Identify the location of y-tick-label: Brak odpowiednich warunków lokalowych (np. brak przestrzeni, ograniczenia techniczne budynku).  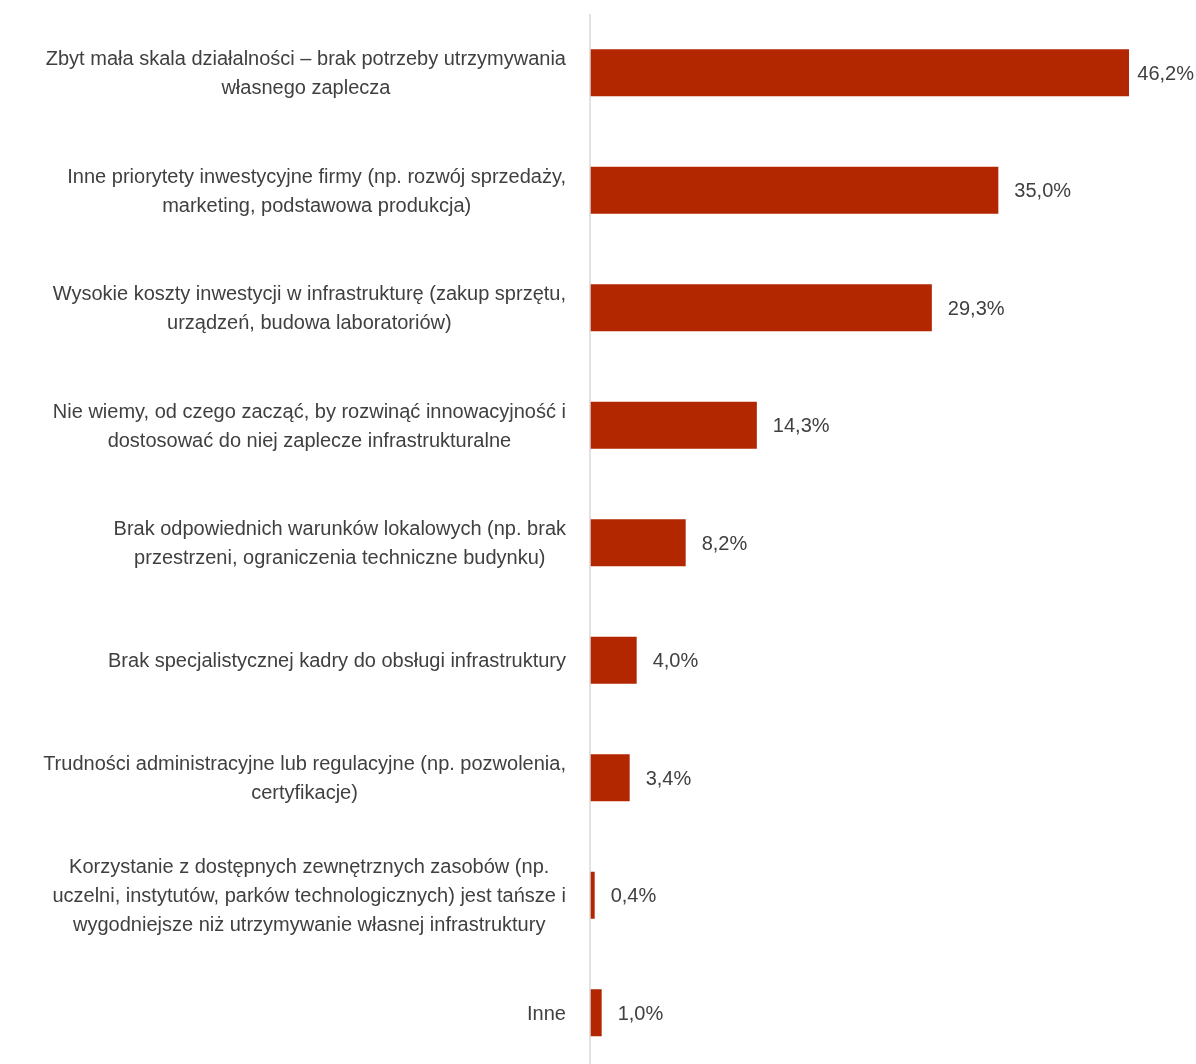
(340, 543).